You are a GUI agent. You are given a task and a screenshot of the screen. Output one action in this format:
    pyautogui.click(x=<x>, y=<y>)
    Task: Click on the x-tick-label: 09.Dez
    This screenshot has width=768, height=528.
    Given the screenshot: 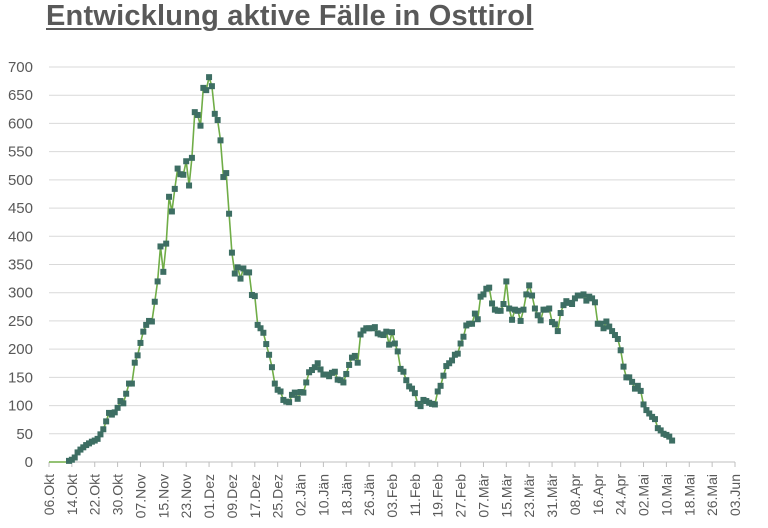 What is the action you would take?
    pyautogui.click(x=232, y=496)
    